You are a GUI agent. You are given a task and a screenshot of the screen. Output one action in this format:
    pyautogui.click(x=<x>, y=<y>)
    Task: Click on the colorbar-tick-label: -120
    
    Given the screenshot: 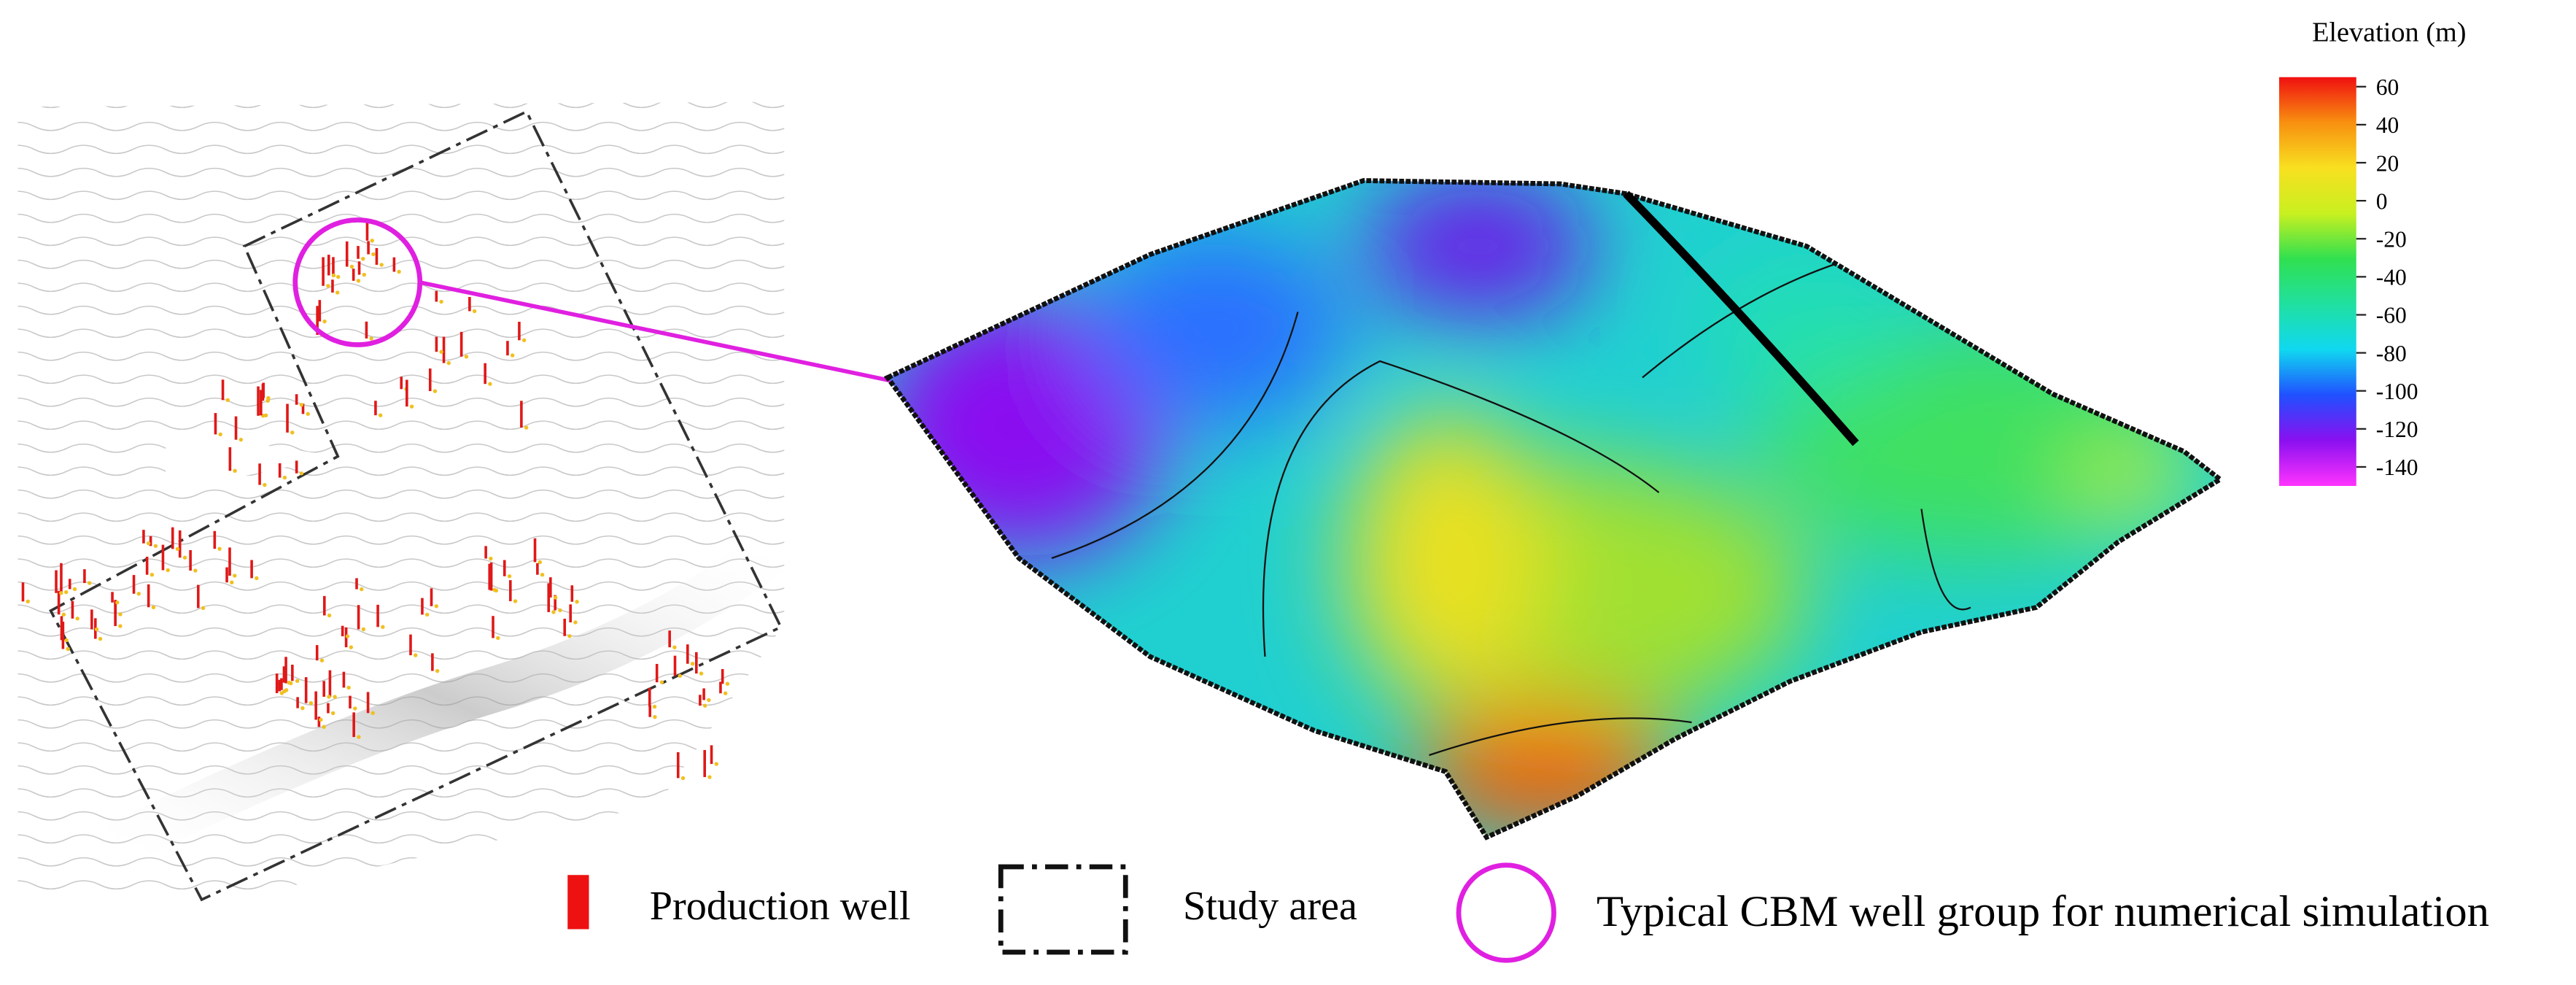 What is the action you would take?
    pyautogui.click(x=2397, y=429)
    